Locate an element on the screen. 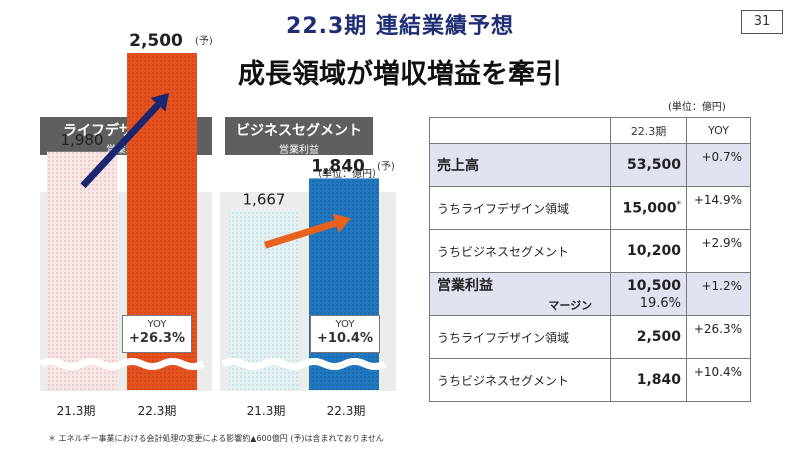 The width and height of the screenshot is (800, 450). right-xlabel-prior: 21.3期 is located at coordinates (266, 411).